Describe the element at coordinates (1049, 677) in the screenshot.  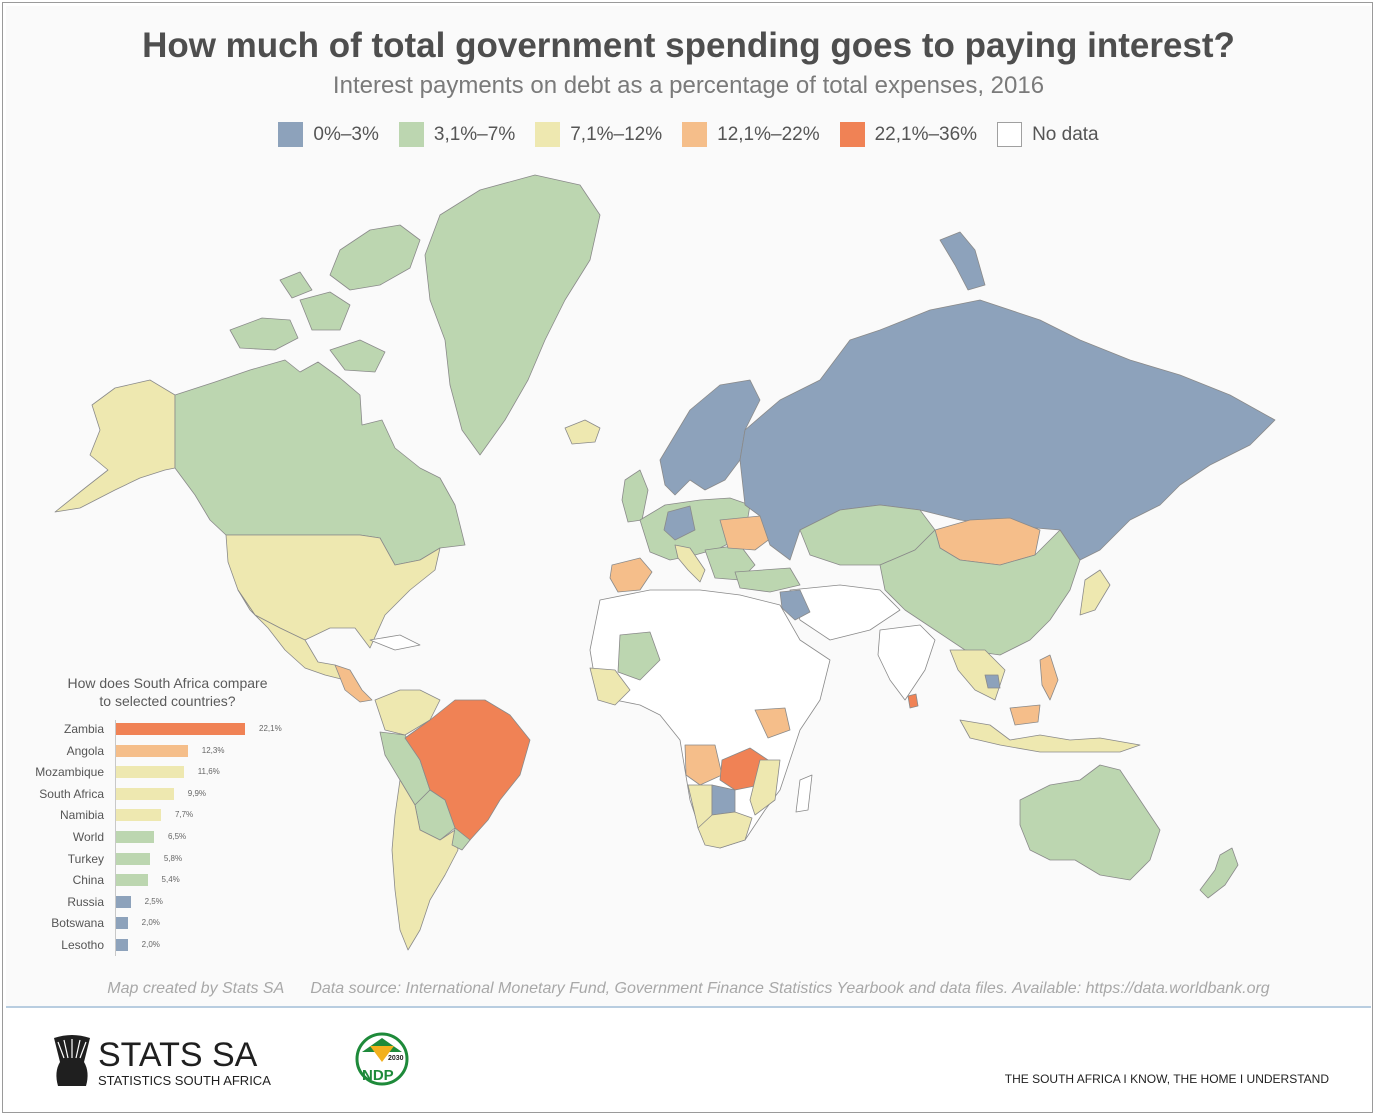
I see `region-philippines` at that location.